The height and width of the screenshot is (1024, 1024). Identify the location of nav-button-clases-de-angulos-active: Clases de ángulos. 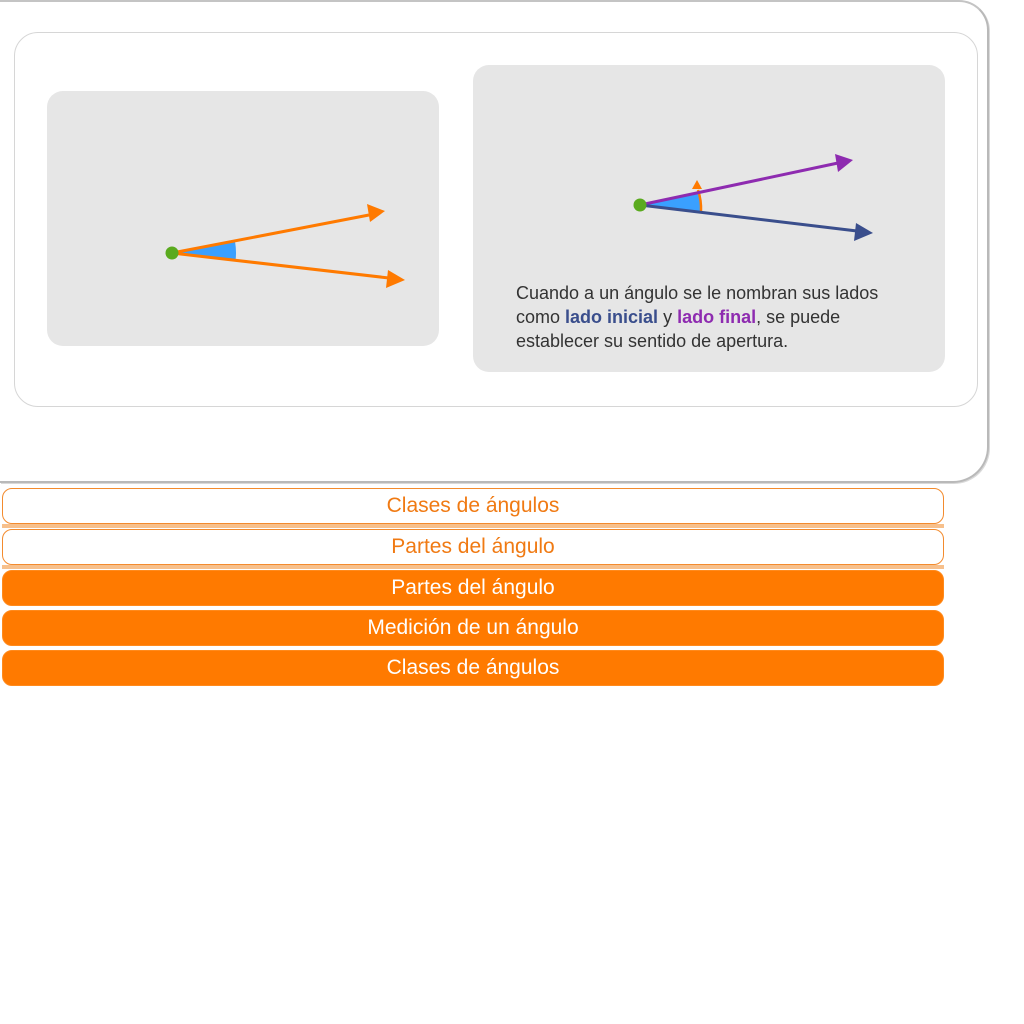
(473, 668).